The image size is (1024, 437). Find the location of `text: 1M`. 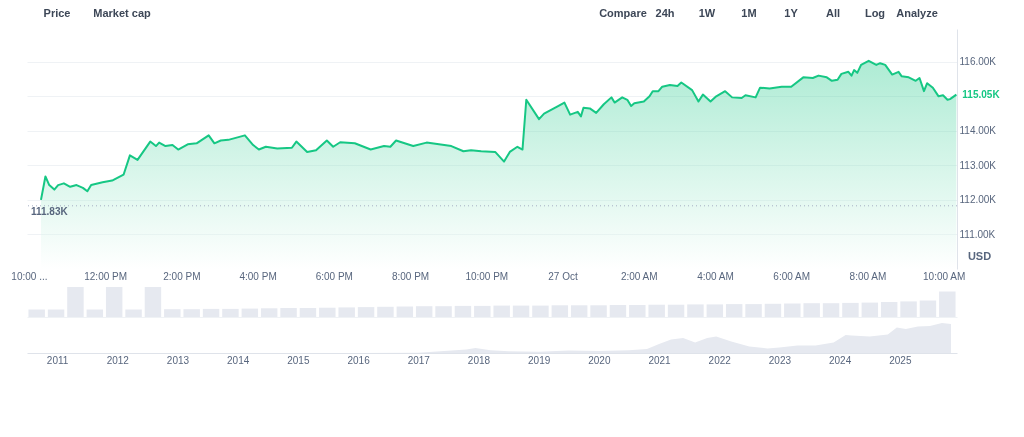

text: 1M is located at coordinates (749, 13).